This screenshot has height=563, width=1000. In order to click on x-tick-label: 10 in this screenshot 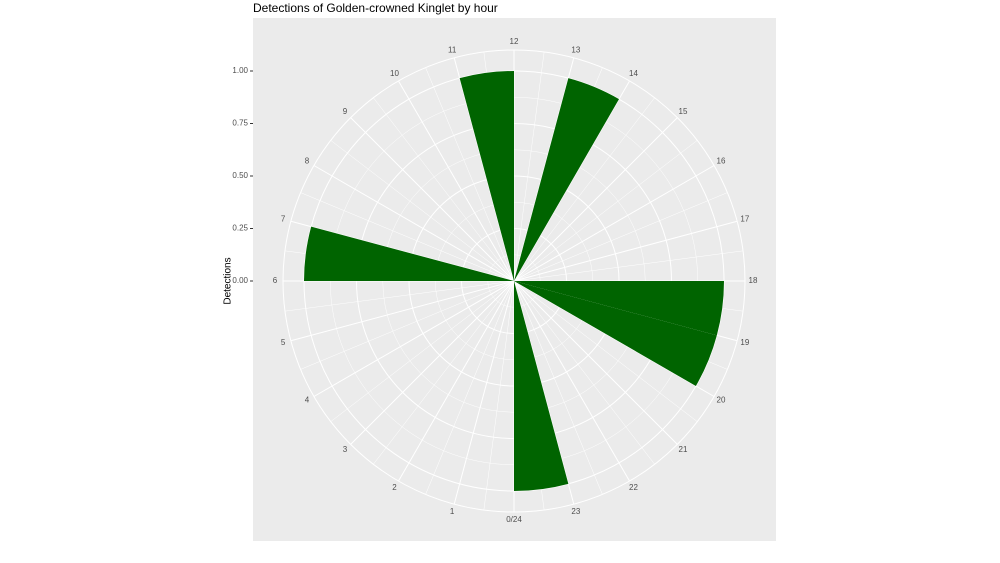, I will do `click(394, 73)`.